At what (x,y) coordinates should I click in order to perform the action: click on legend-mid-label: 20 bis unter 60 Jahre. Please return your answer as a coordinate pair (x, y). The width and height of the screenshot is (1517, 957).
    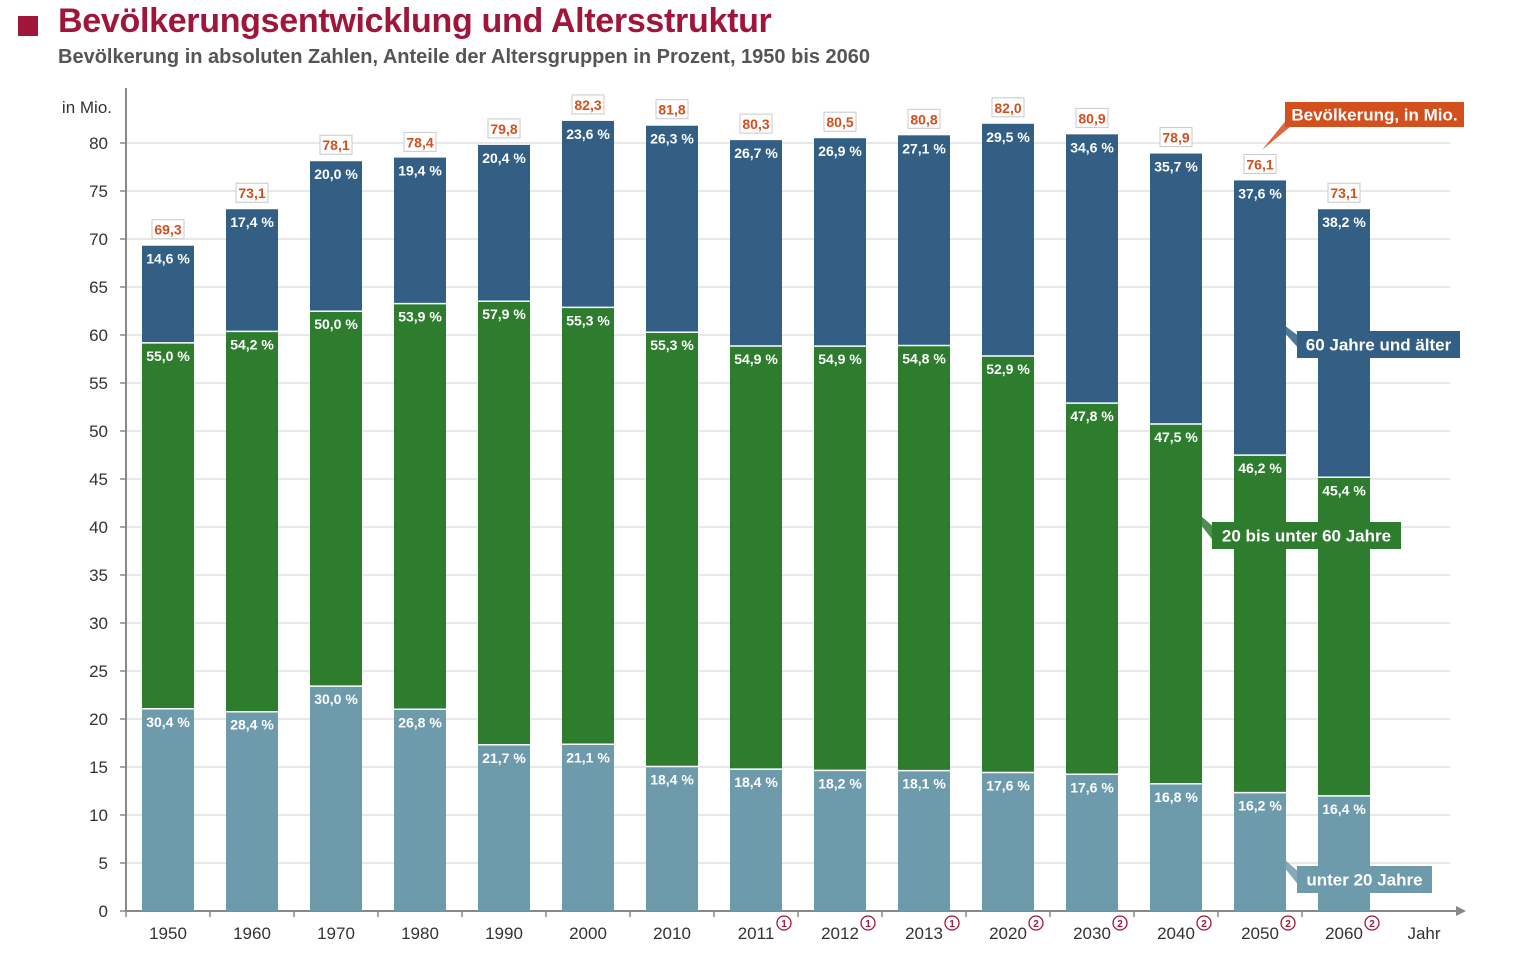
    Looking at the image, I should click on (1306, 536).